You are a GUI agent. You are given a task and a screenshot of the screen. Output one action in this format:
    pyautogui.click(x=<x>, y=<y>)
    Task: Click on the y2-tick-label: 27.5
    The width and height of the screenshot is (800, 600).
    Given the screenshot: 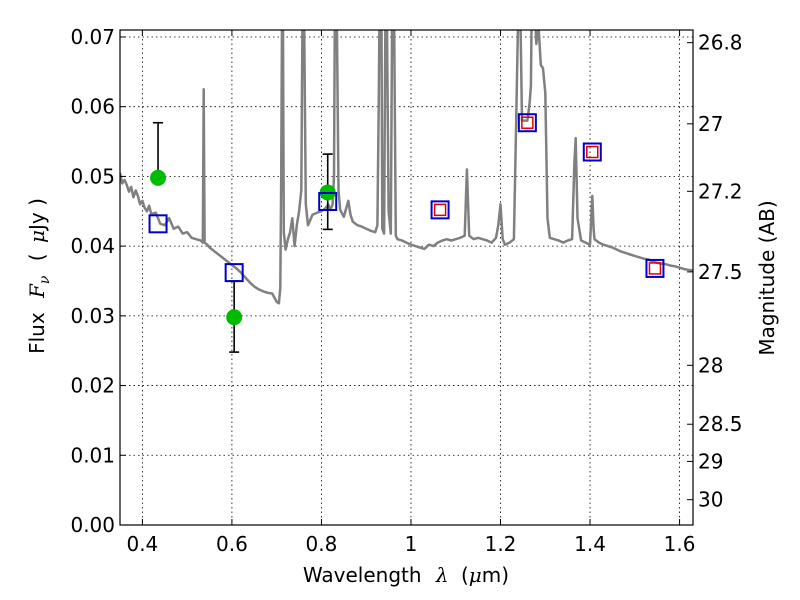 What is the action you would take?
    pyautogui.click(x=720, y=272)
    